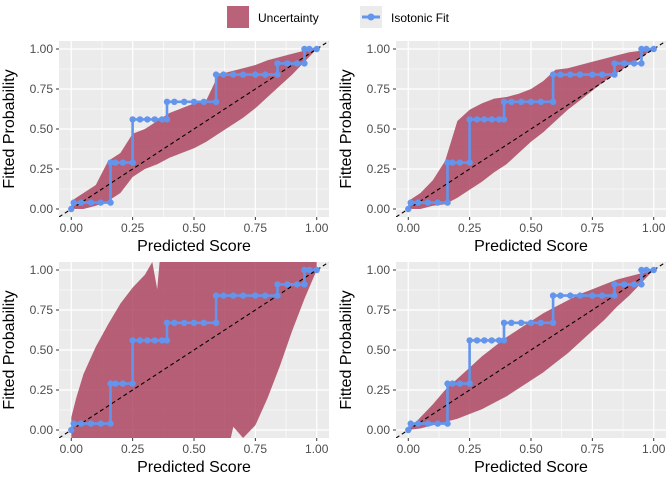 The image size is (672, 480). What do you see at coordinates (593, 228) in the screenshot?
I see `x-tick-label: 0.75` at bounding box center [593, 228].